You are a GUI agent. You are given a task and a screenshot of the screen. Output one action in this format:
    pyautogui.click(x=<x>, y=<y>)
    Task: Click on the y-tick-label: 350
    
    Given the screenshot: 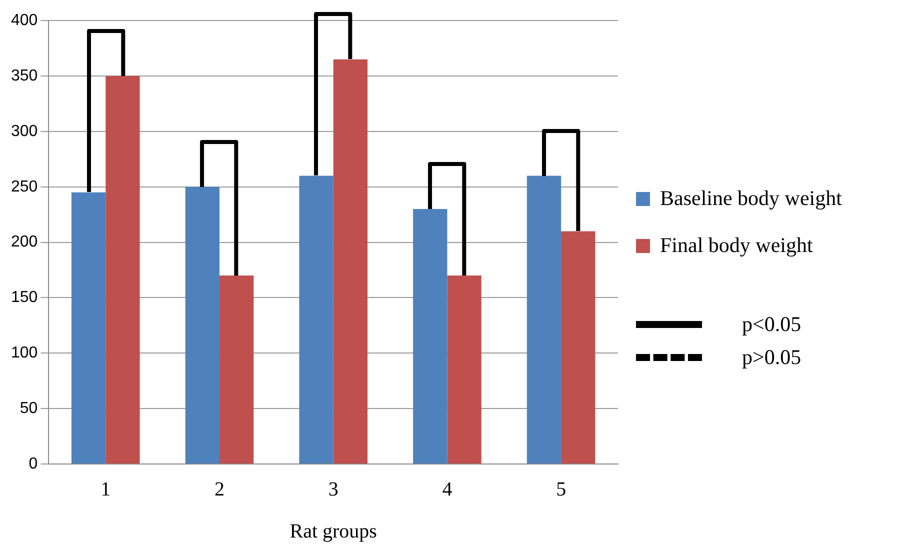 What is the action you would take?
    pyautogui.click(x=24, y=75)
    